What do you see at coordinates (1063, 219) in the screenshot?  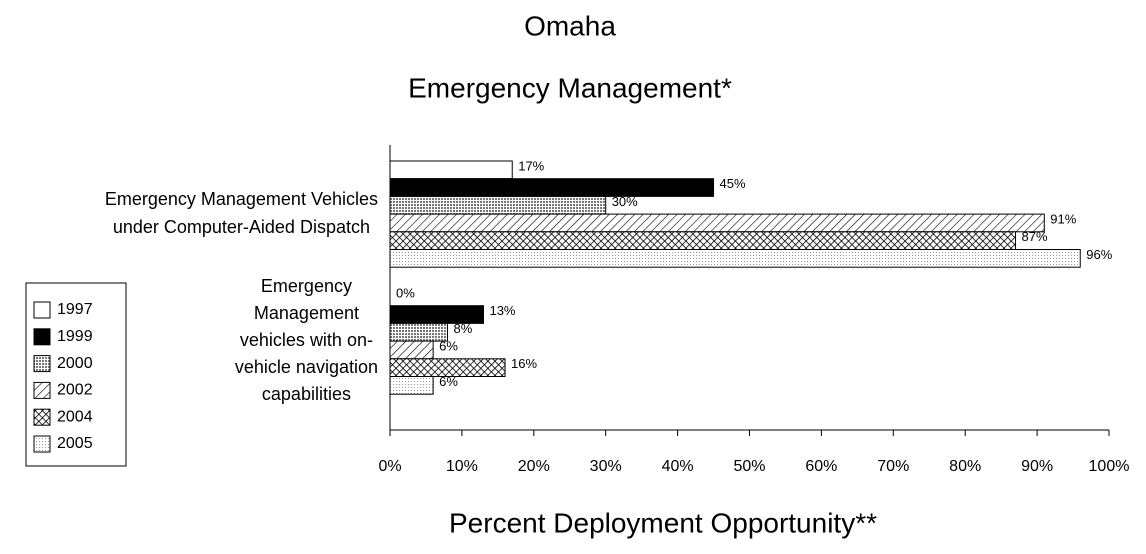 I see `value-label: 91%` at bounding box center [1063, 219].